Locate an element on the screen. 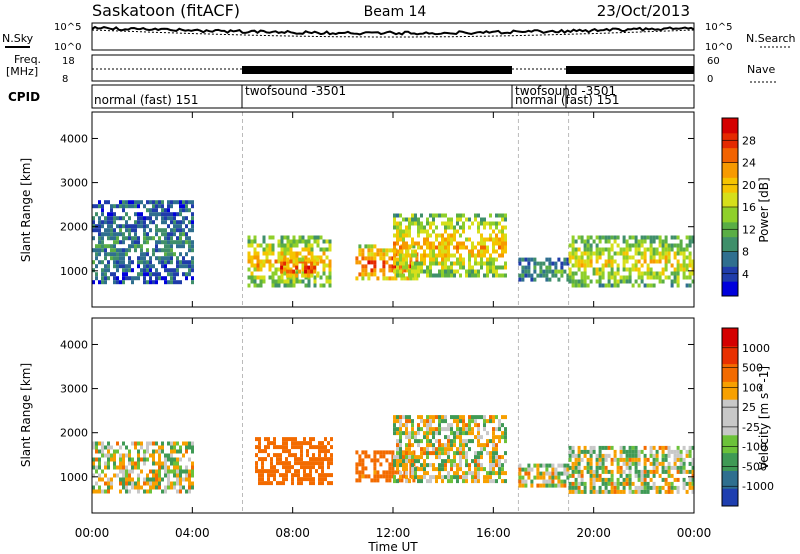  noise-search-trace is located at coordinates (393, 33).